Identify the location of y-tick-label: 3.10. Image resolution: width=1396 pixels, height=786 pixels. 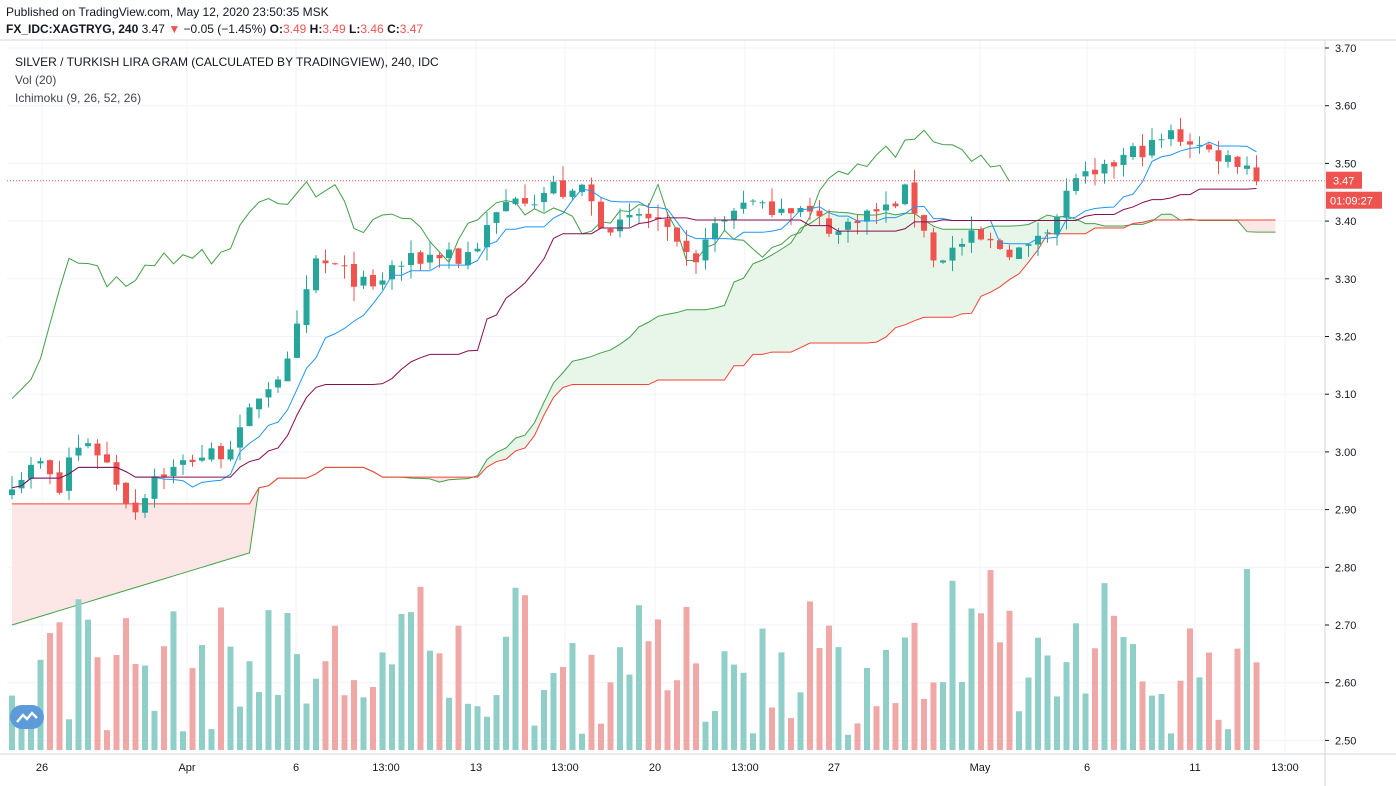
(1345, 395).